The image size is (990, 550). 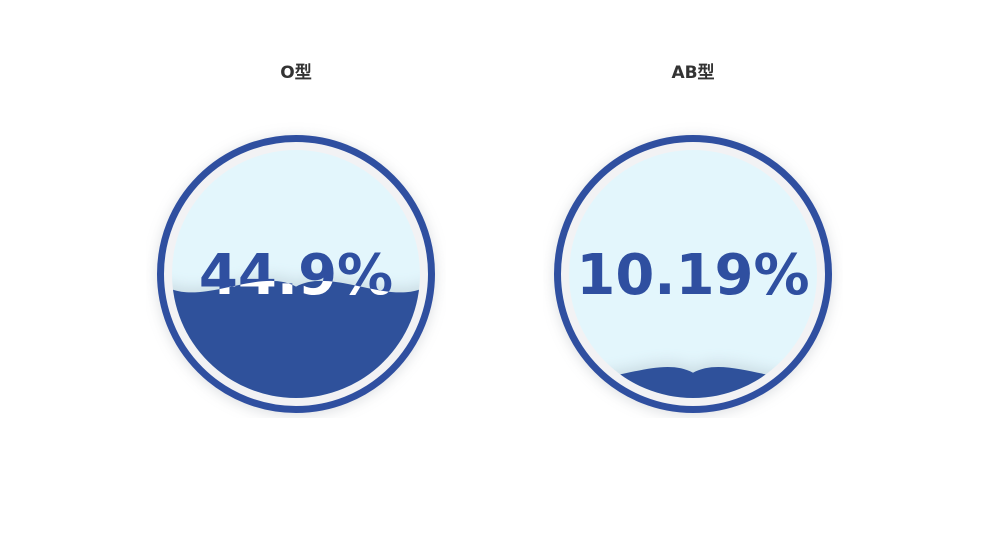 I want to click on gauge-title: AB型, so click(x=693, y=73).